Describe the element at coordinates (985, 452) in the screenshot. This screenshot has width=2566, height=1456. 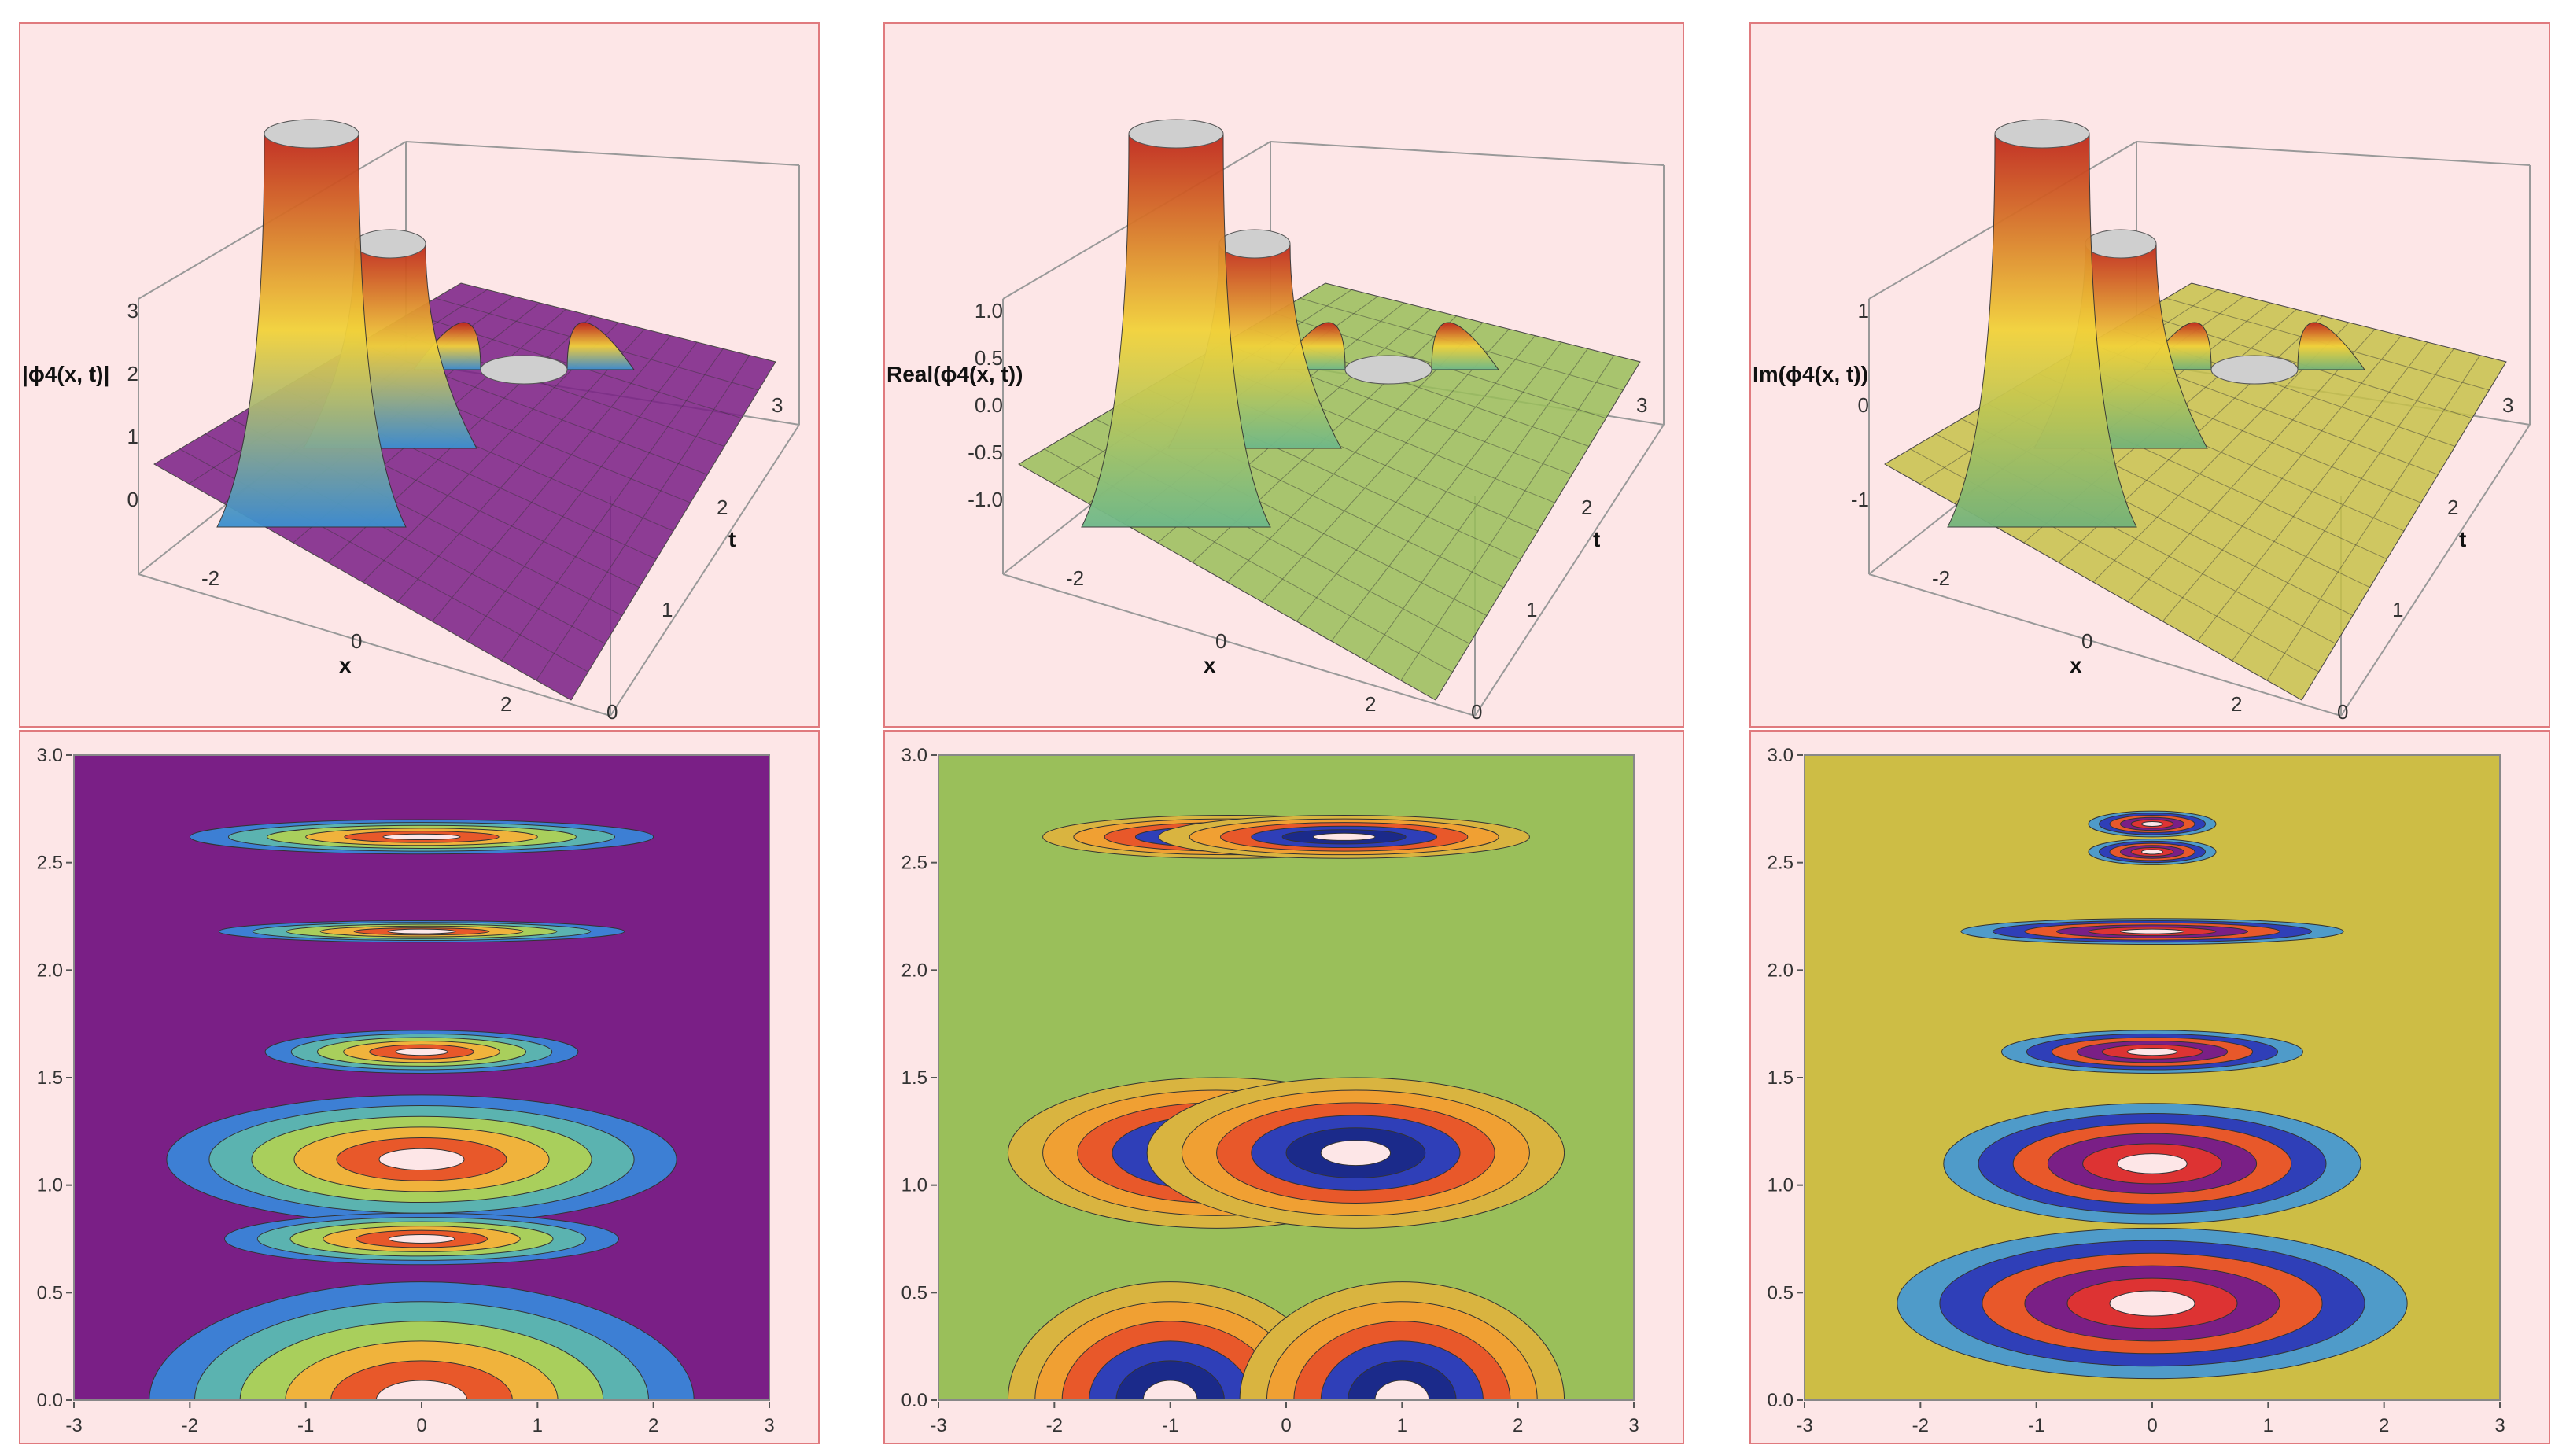
I see `z-tick-label: -0.5` at that location.